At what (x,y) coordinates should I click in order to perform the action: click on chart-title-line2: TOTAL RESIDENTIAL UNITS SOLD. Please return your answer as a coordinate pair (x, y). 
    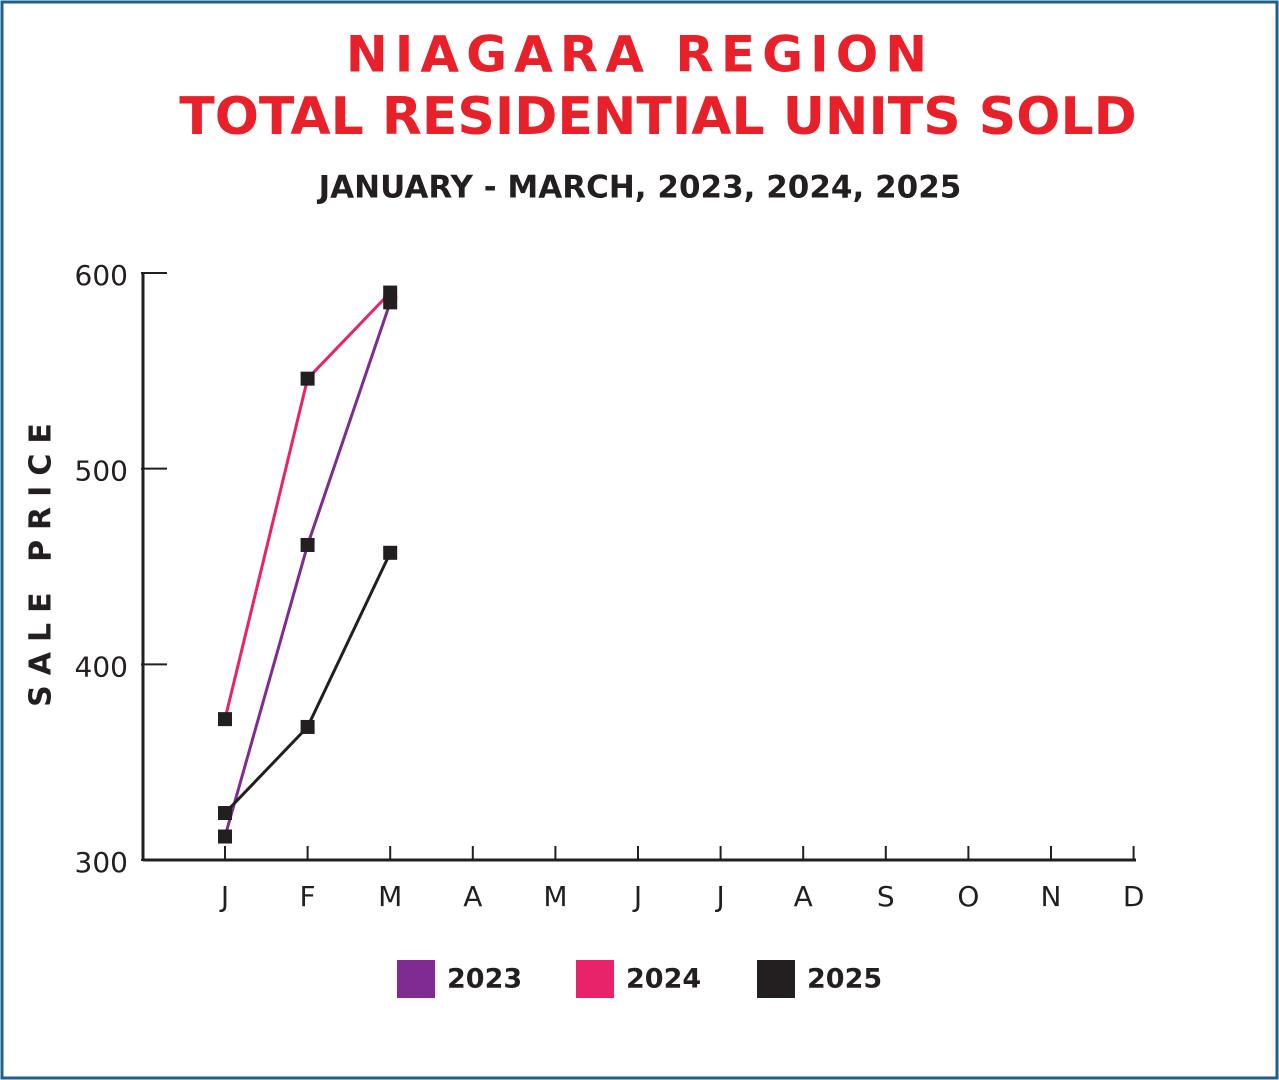
    Looking at the image, I should click on (658, 117).